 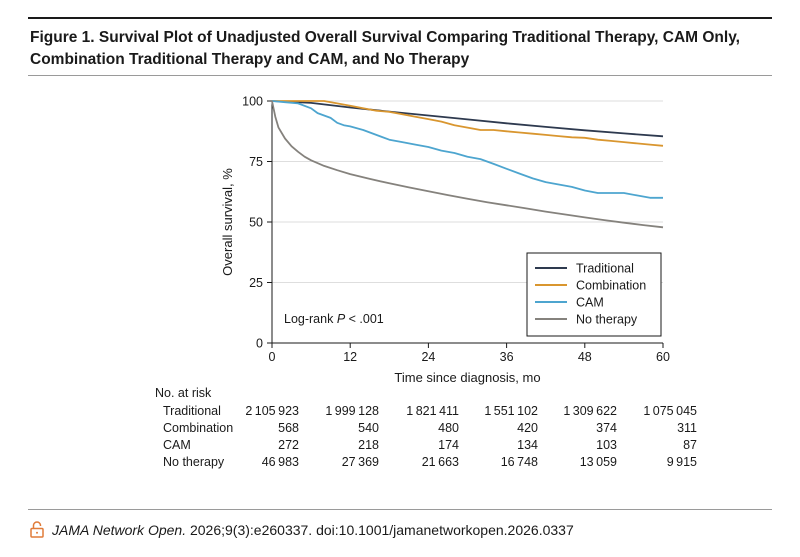 What do you see at coordinates (272, 357) in the screenshot?
I see `x-tick-label: 0` at bounding box center [272, 357].